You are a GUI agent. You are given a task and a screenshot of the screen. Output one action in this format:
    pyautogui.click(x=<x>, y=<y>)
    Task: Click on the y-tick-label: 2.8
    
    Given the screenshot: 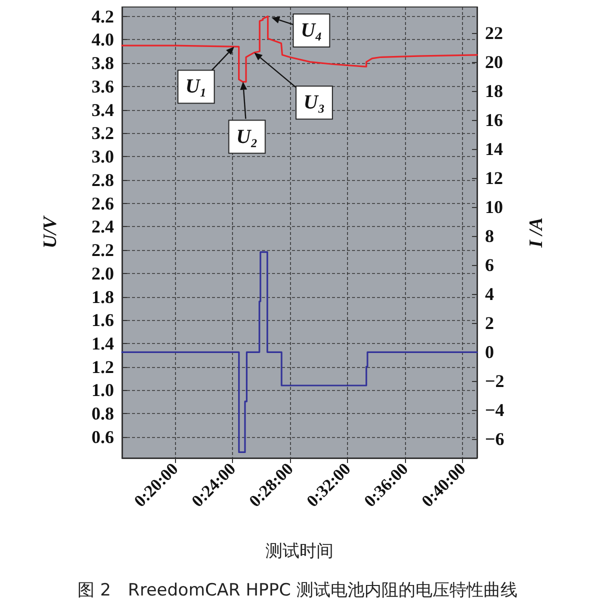 What is the action you would take?
    pyautogui.click(x=103, y=180)
    